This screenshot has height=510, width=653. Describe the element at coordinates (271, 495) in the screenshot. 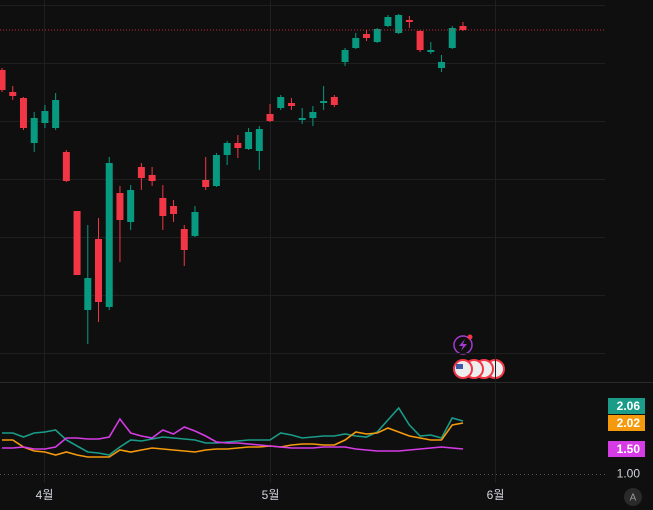

I see `x-tick-label: 5월` at that location.